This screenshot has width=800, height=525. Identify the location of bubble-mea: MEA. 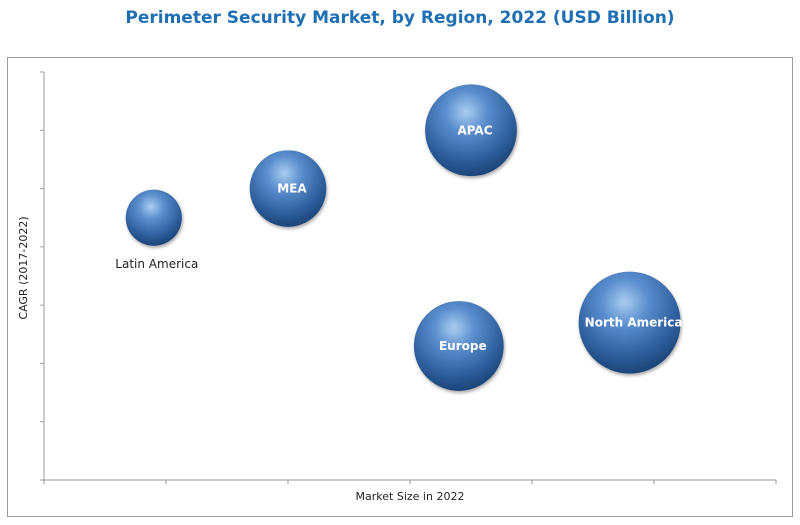
(288, 188).